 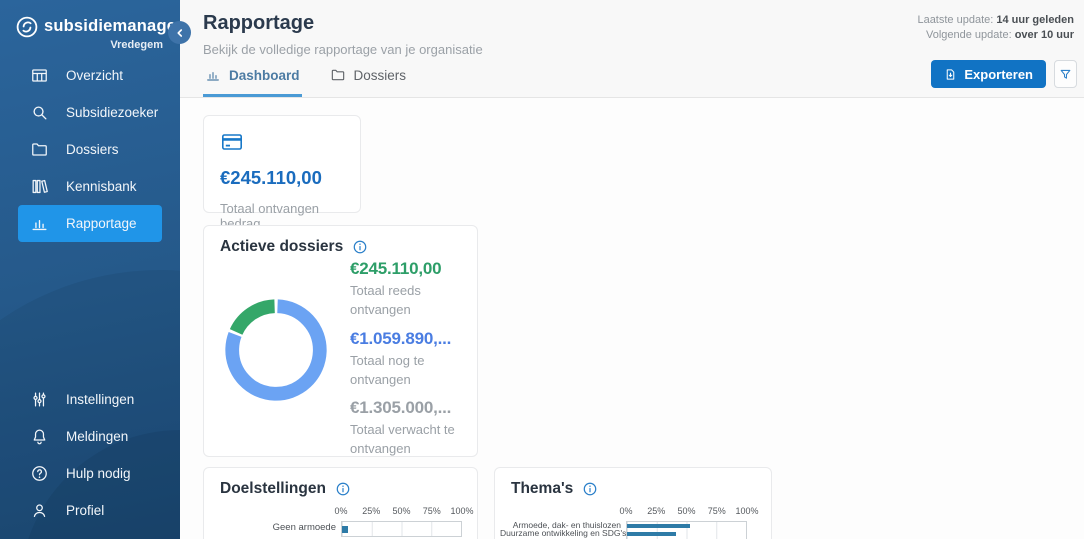 I want to click on sidebar-item-overzicht: Overzicht, so click(x=90, y=75).